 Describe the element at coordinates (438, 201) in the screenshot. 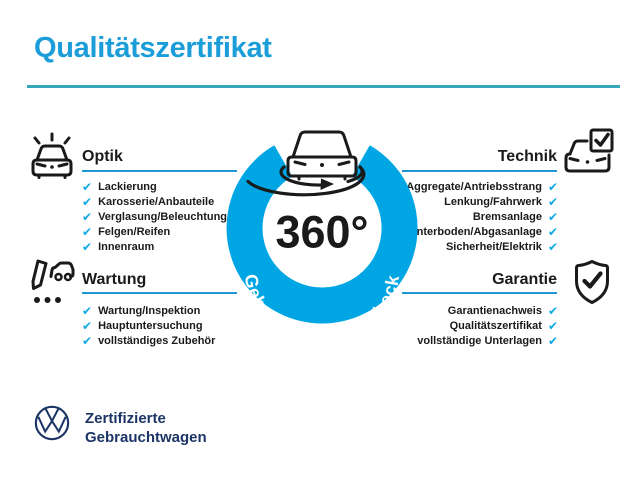

I see `checklist-item: Lenkung/Fahrwerk ✔` at that location.